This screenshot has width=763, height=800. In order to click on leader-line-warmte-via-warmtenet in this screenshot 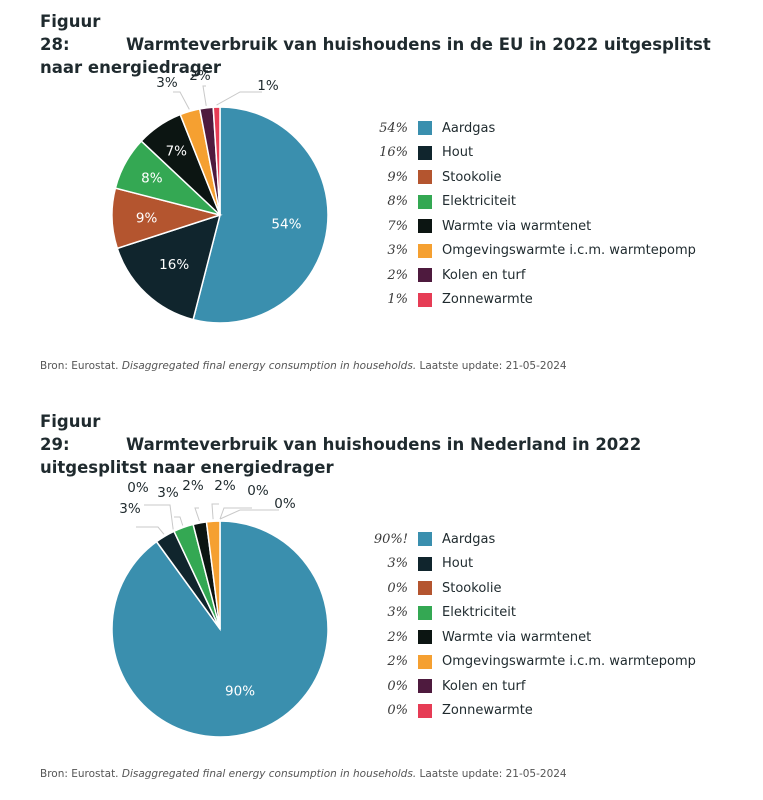, I will do `click(197, 514)`.